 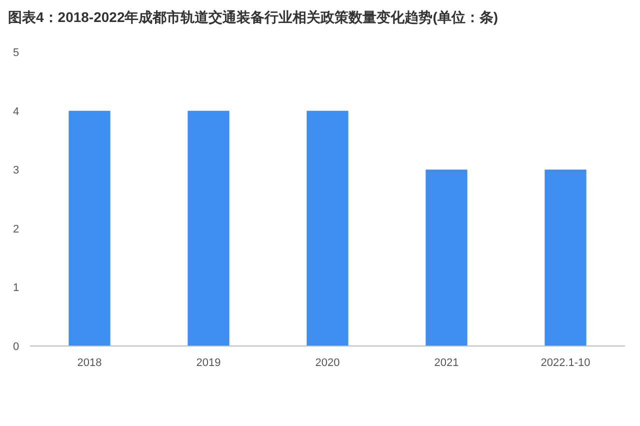 What do you see at coordinates (16, 170) in the screenshot?
I see `y-tick-label: 3` at bounding box center [16, 170].